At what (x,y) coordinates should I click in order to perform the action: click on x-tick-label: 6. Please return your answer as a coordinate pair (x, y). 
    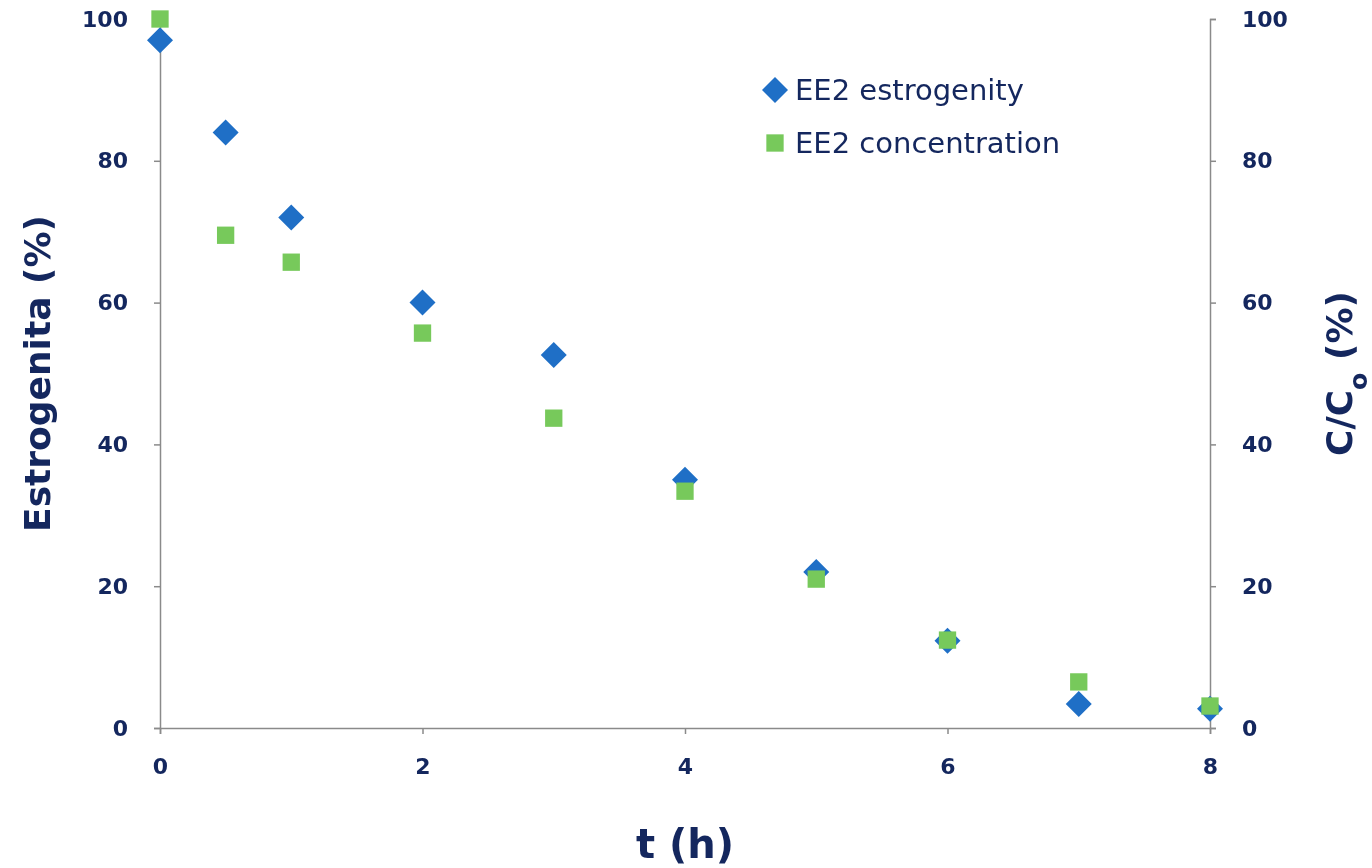
    Looking at the image, I should click on (948, 766).